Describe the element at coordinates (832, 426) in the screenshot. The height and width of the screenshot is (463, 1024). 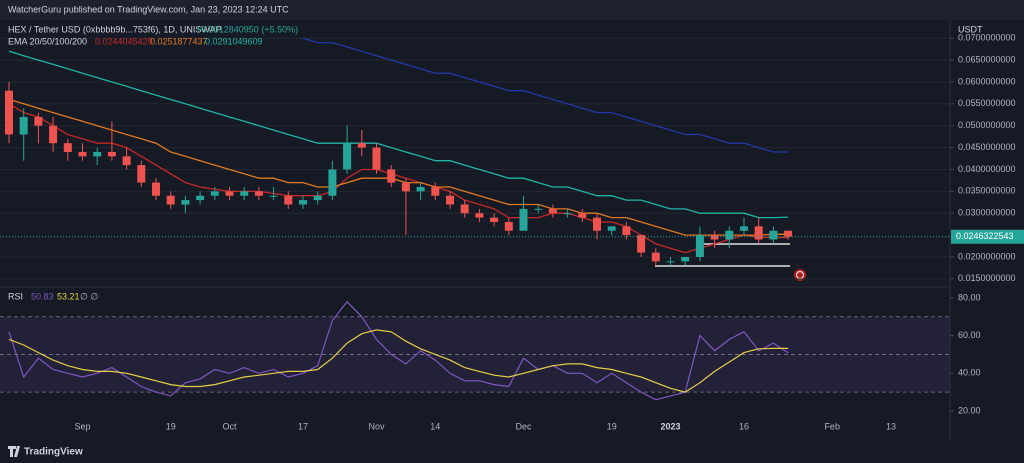
I see `x-tick-label: Feb` at that location.